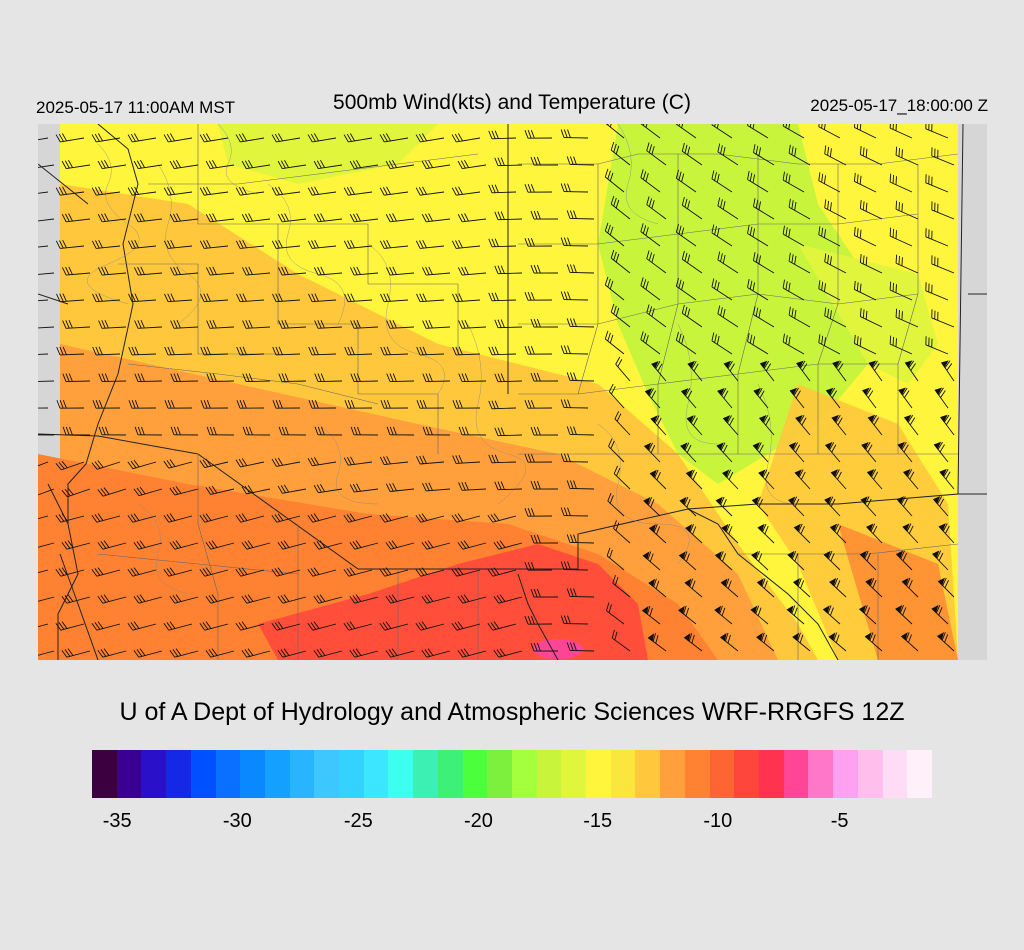  I want to click on no-data-left, so click(49, 289).